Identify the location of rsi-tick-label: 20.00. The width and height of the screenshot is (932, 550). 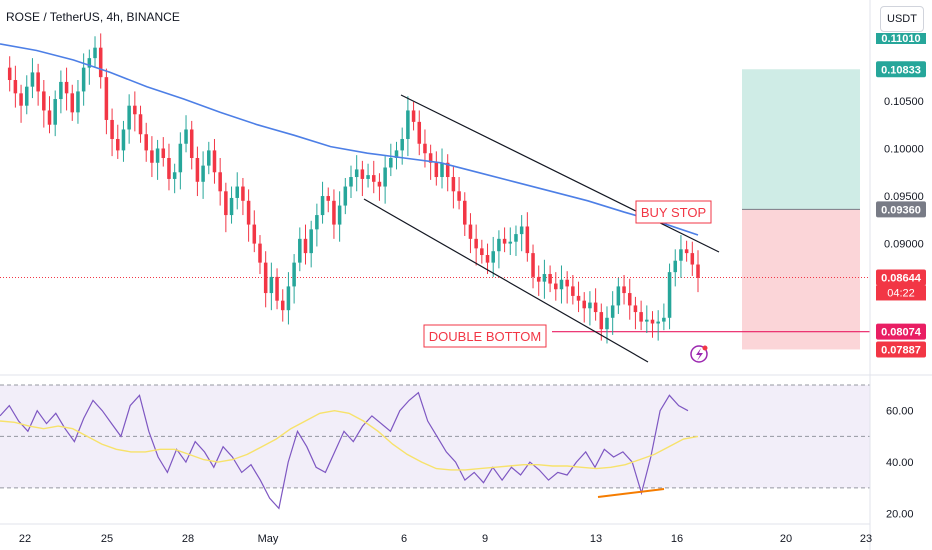
(900, 515).